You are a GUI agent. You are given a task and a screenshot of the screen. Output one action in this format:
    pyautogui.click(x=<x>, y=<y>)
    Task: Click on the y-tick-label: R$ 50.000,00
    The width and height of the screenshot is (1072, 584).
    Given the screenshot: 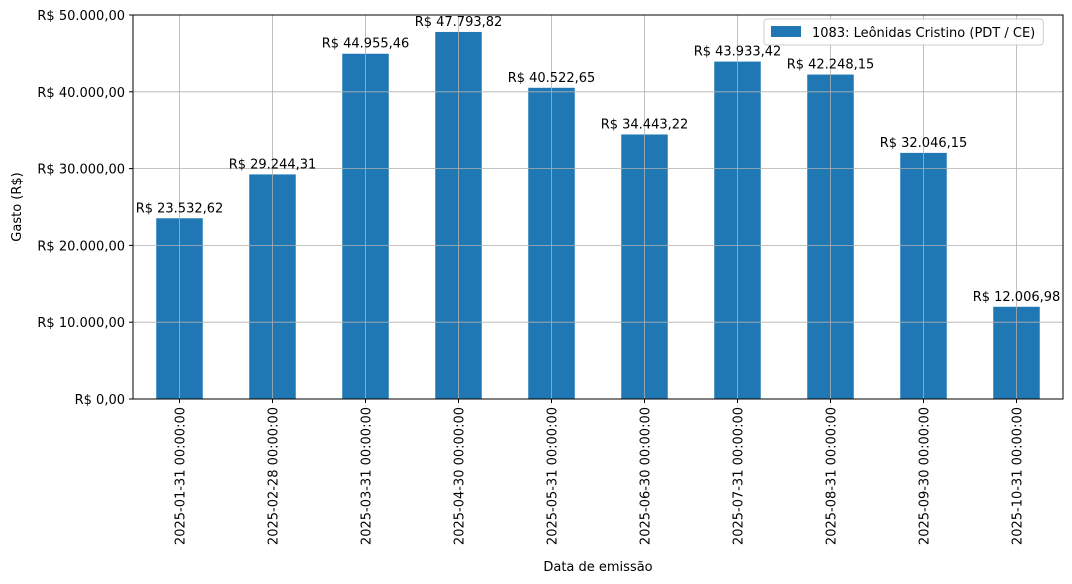 What is the action you would take?
    pyautogui.click(x=81, y=16)
    